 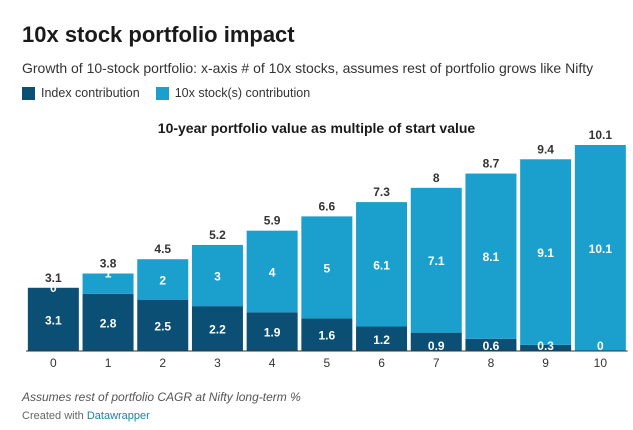 I want to click on credit-line: Created with Datawrapper, so click(x=86, y=416).